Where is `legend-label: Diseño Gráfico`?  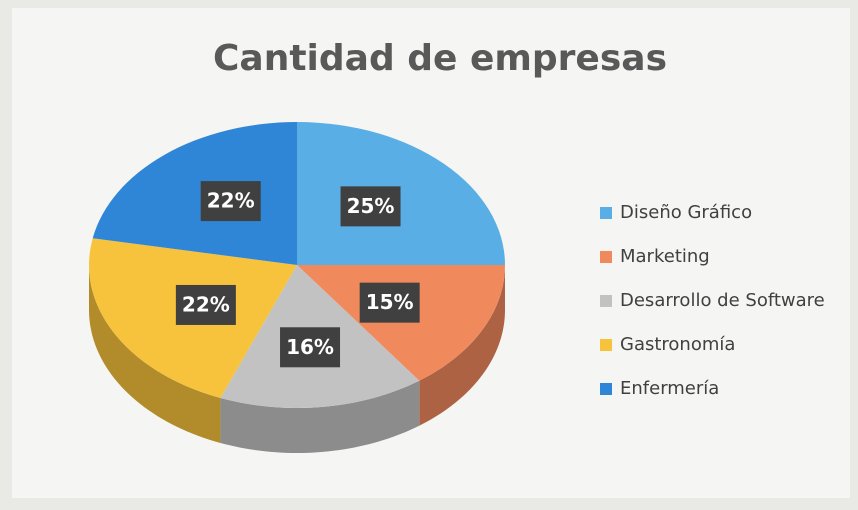
legend-label: Diseño Gráfico is located at coordinates (686, 212).